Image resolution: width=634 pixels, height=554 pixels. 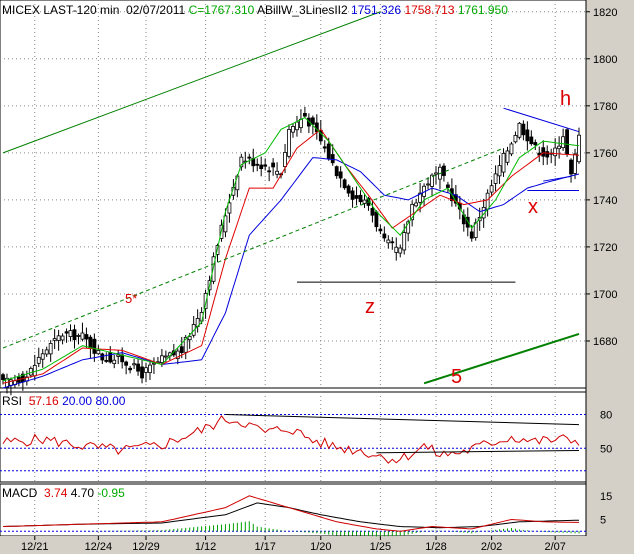 What do you see at coordinates (205, 547) in the screenshot?
I see `x-tick-label: 1/12` at bounding box center [205, 547].